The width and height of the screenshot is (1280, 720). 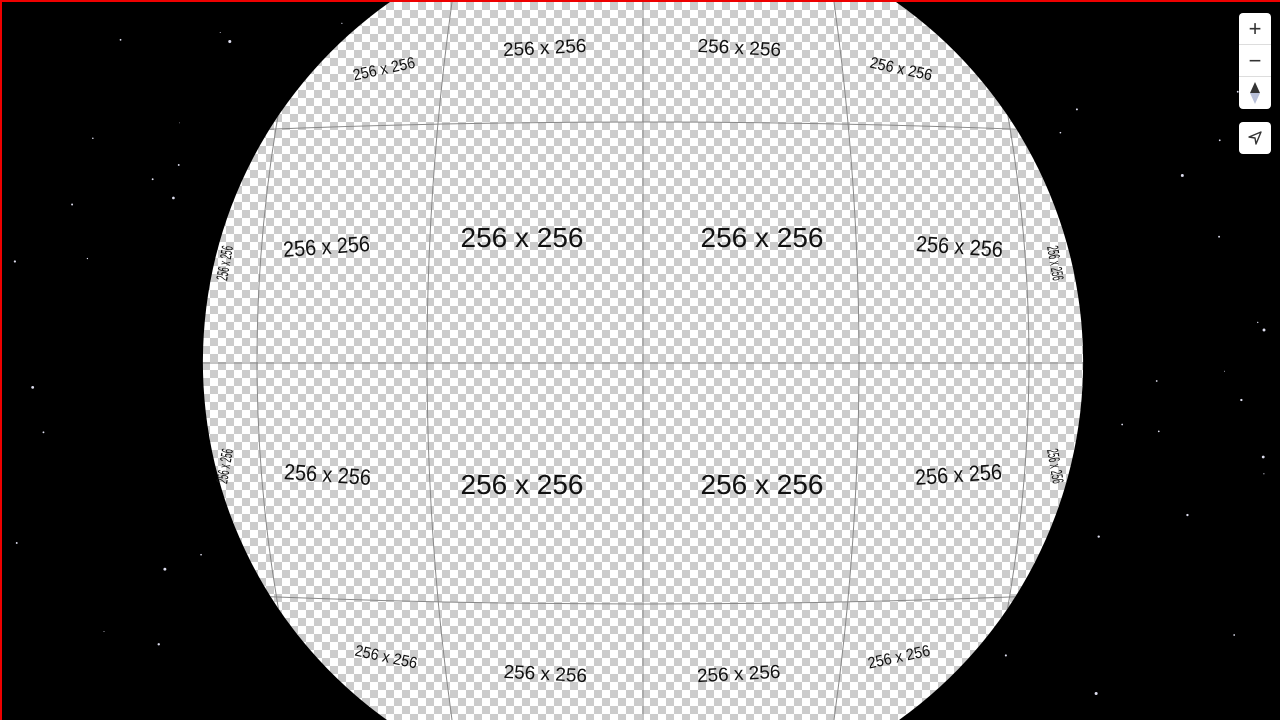 I want to click on locate-arrow-icon, so click(x=1255, y=138).